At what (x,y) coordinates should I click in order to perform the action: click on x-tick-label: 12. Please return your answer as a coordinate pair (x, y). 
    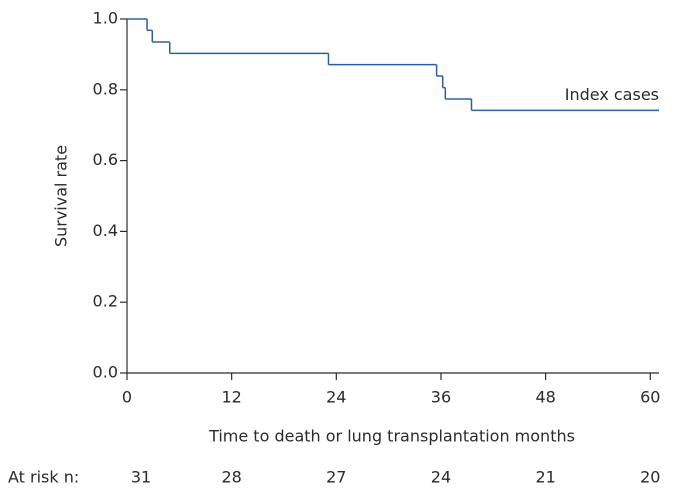
    Looking at the image, I should click on (231, 397).